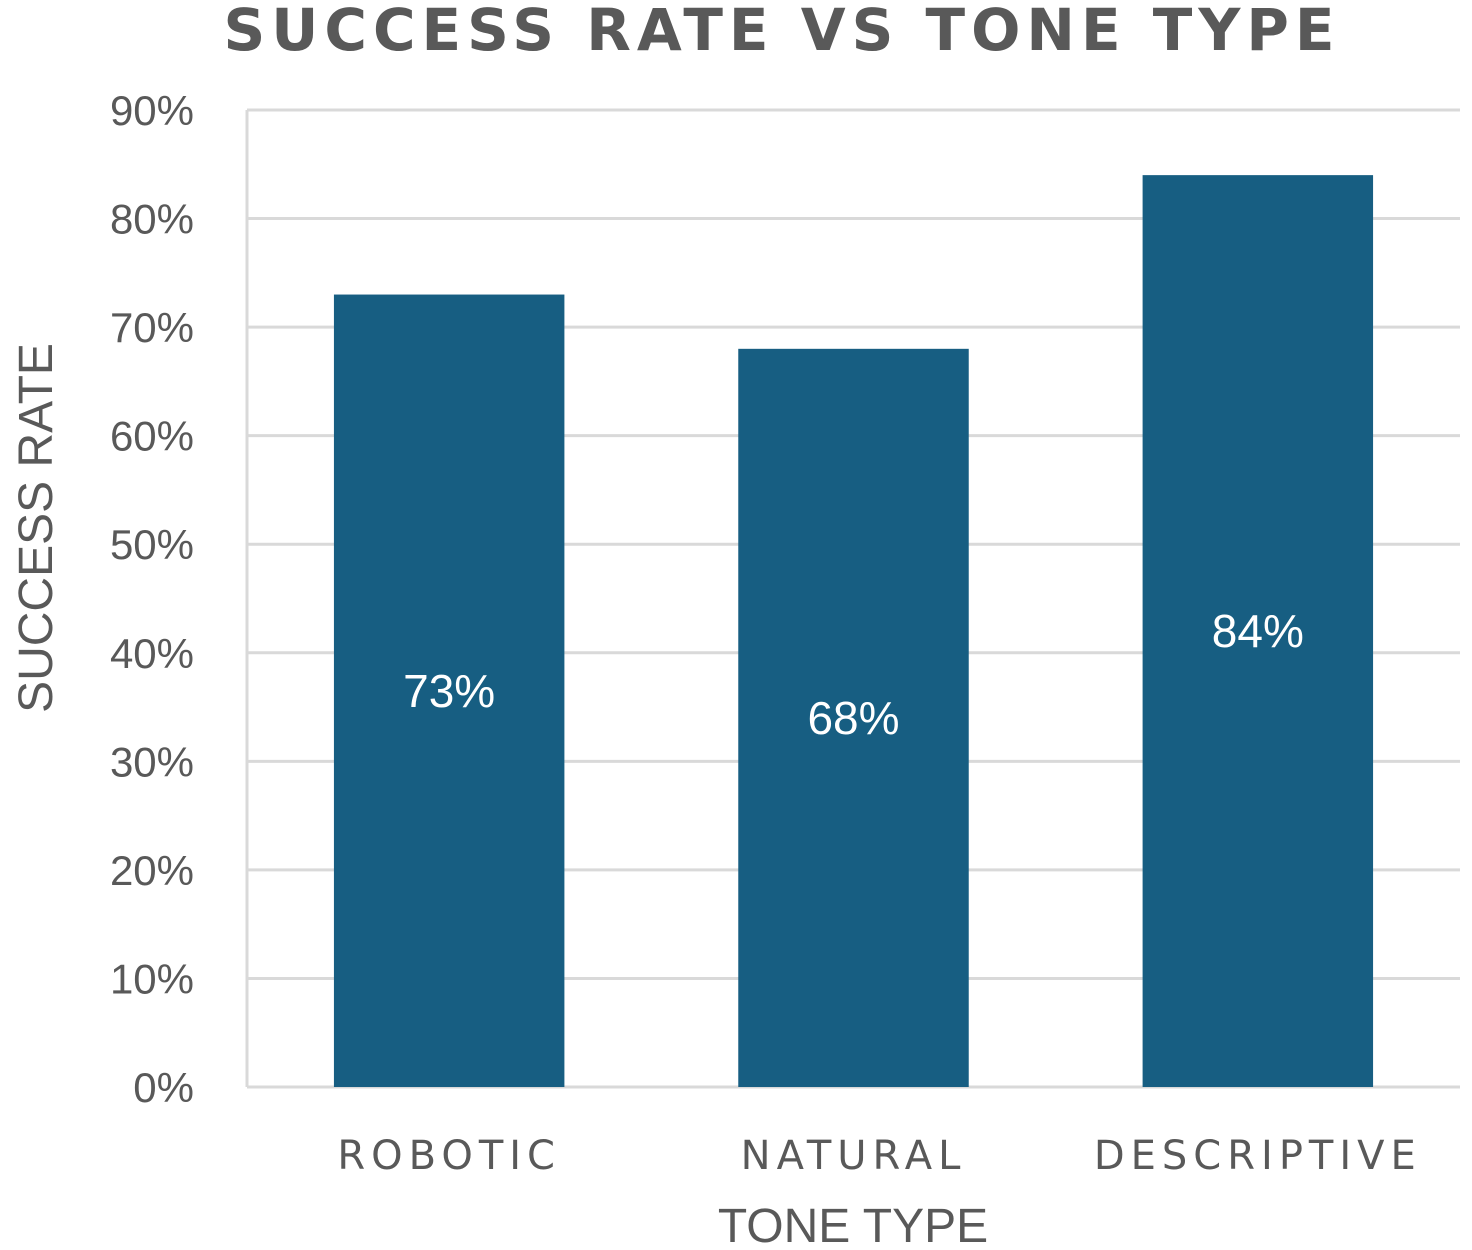 This screenshot has height=1250, width=1472. I want to click on y-tick-label: 0%, so click(163, 1087).